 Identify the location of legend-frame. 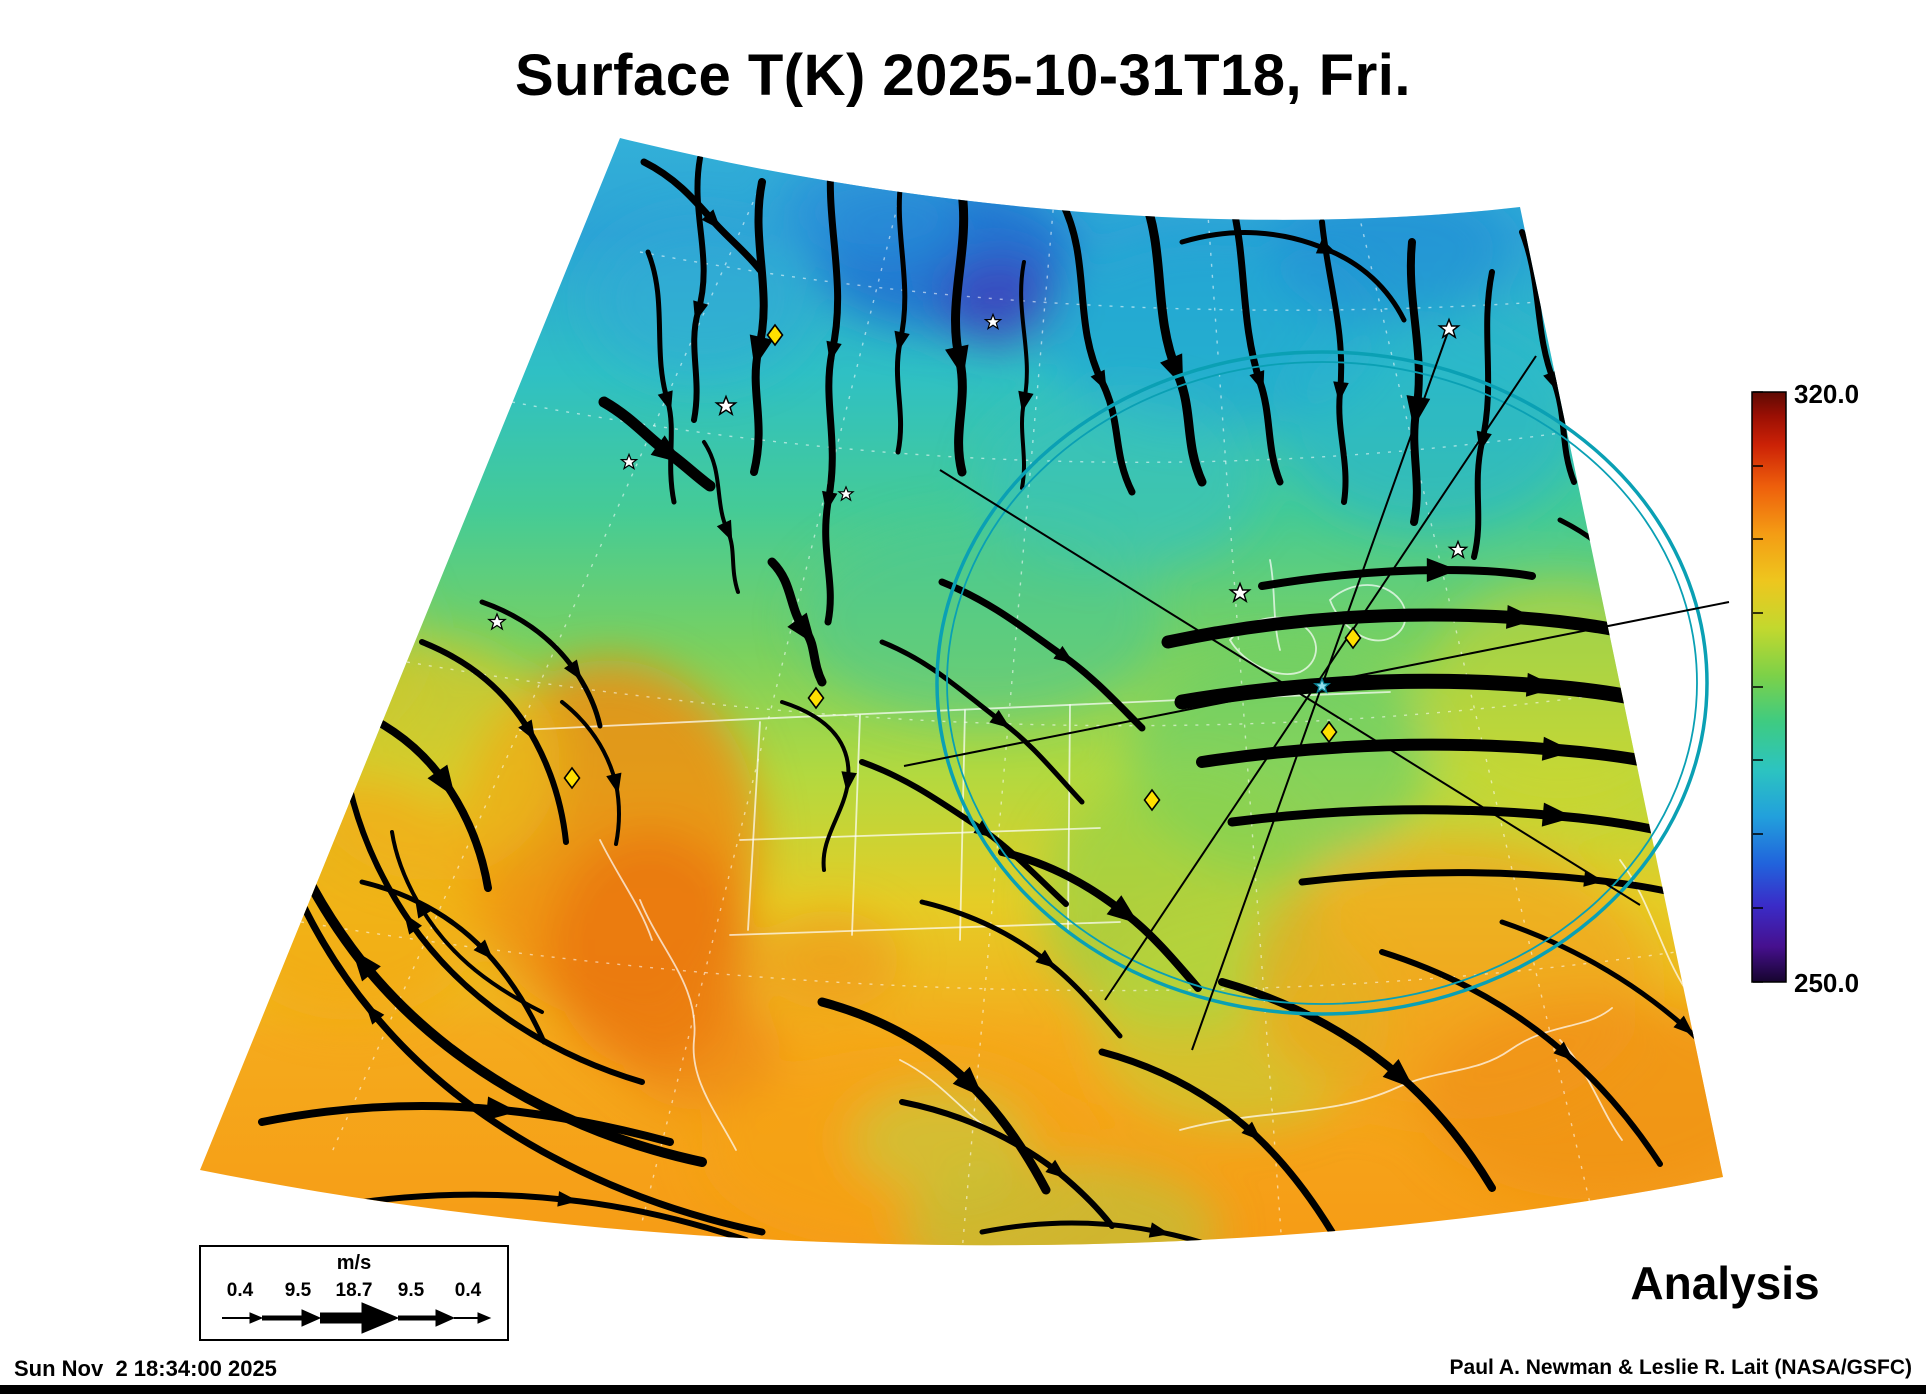
(354, 1293).